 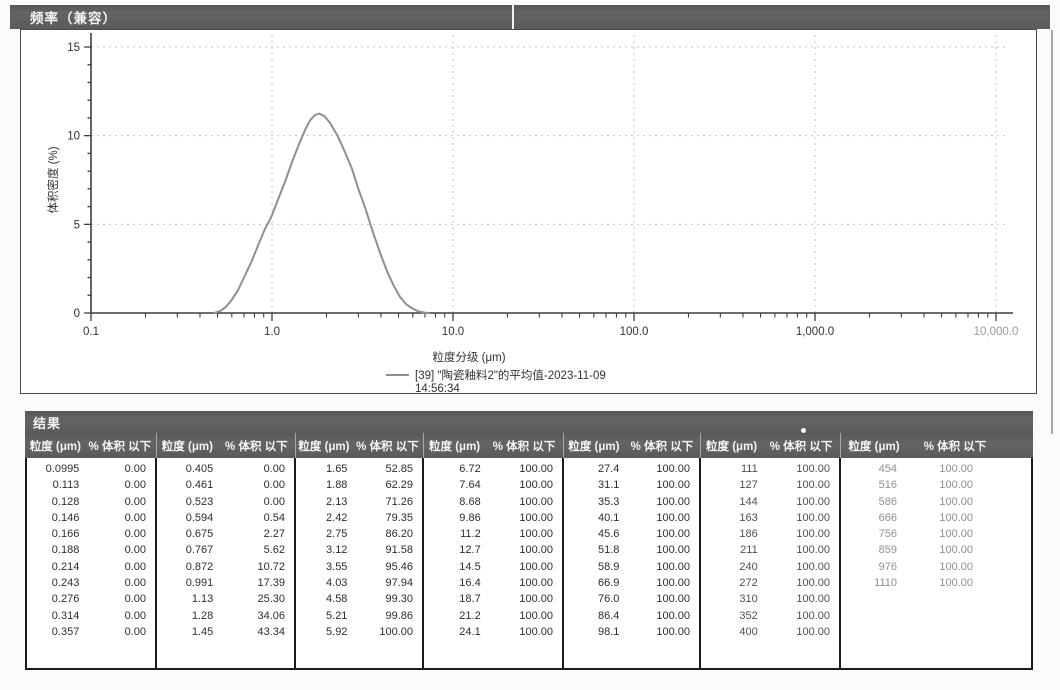 I want to click on size-value: 240, so click(x=748, y=566).